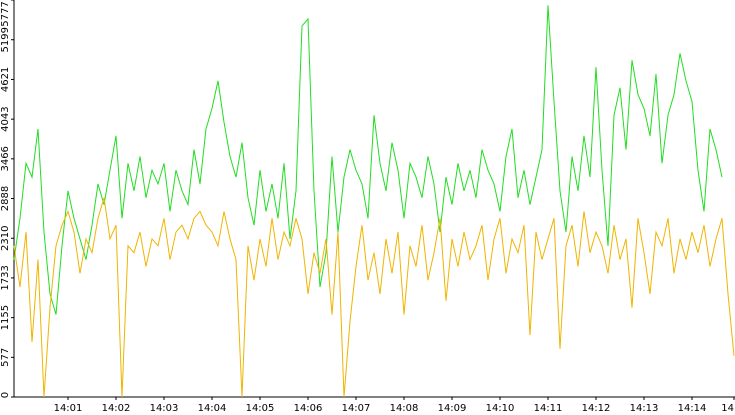  I want to click on x-tick-label: 14:09, so click(452, 408).